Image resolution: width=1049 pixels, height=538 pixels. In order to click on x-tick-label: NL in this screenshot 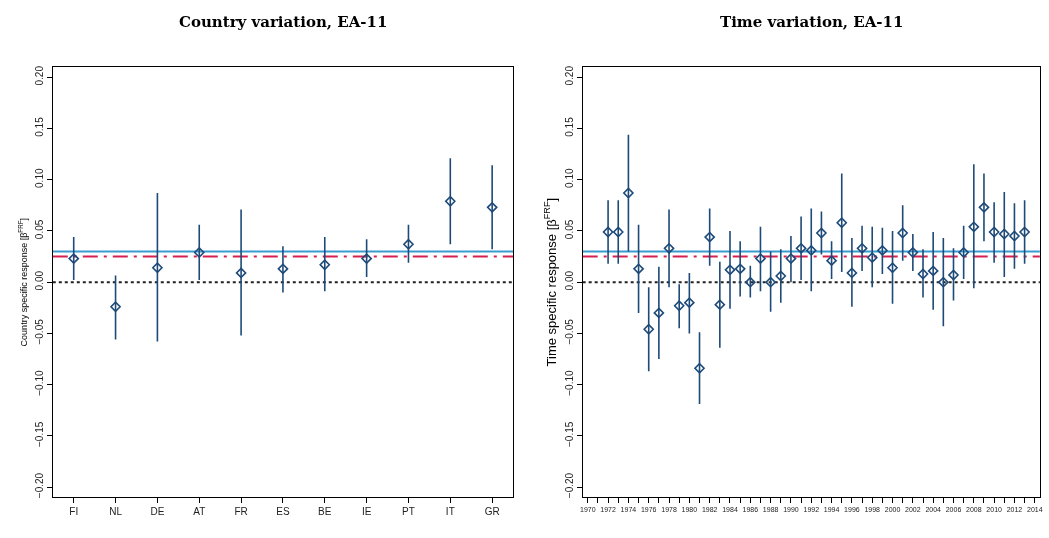, I will do `click(116, 512)`.